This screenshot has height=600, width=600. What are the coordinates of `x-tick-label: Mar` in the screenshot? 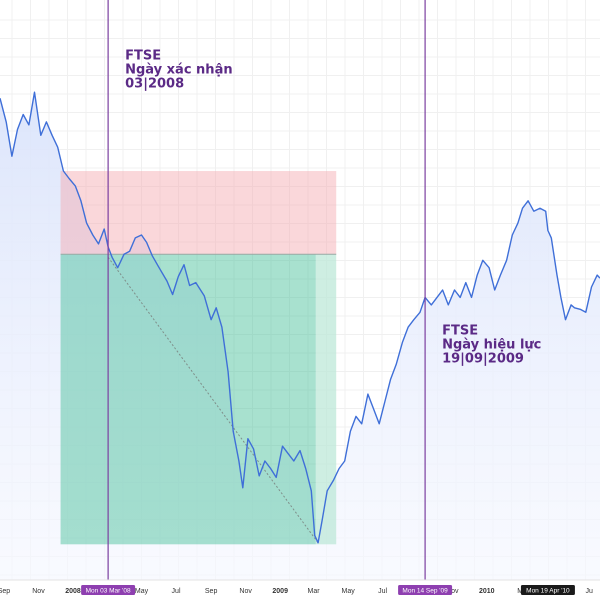 It's located at (314, 591).